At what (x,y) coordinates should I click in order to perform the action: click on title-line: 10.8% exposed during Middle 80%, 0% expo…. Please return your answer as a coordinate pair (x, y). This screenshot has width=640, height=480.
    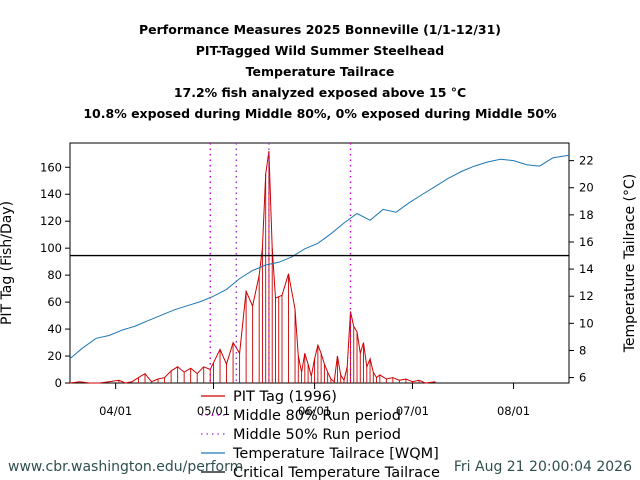
    Looking at the image, I should click on (320, 113).